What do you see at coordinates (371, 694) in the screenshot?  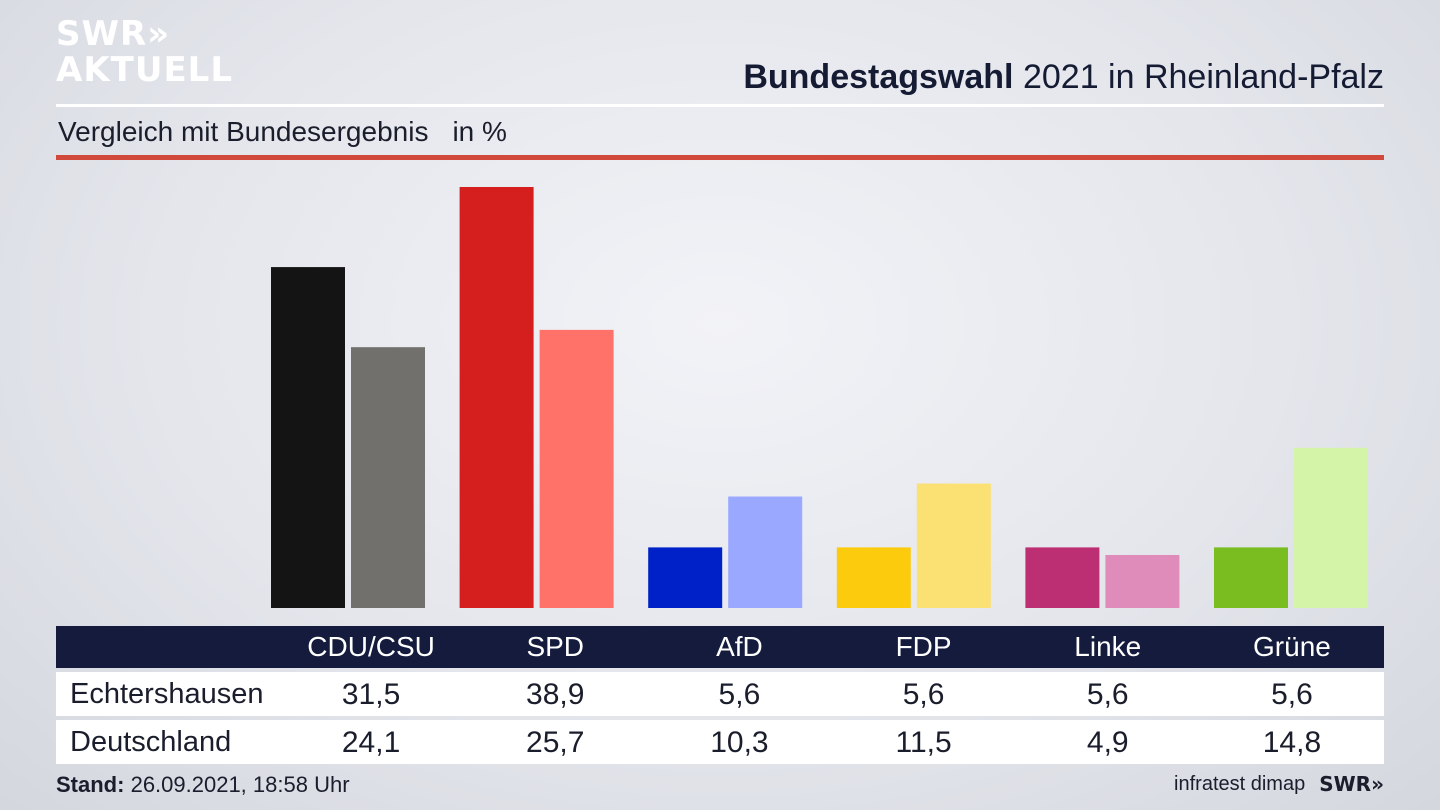 I see `value-cell: 31,5` at bounding box center [371, 694].